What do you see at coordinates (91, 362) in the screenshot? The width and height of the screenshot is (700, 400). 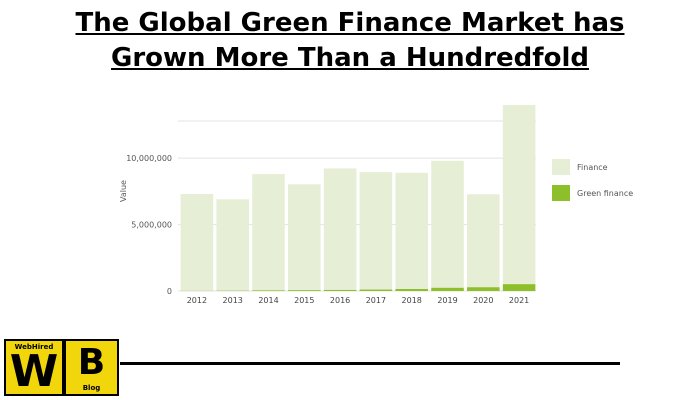 I see `logo-b-letter: B` at bounding box center [91, 362].